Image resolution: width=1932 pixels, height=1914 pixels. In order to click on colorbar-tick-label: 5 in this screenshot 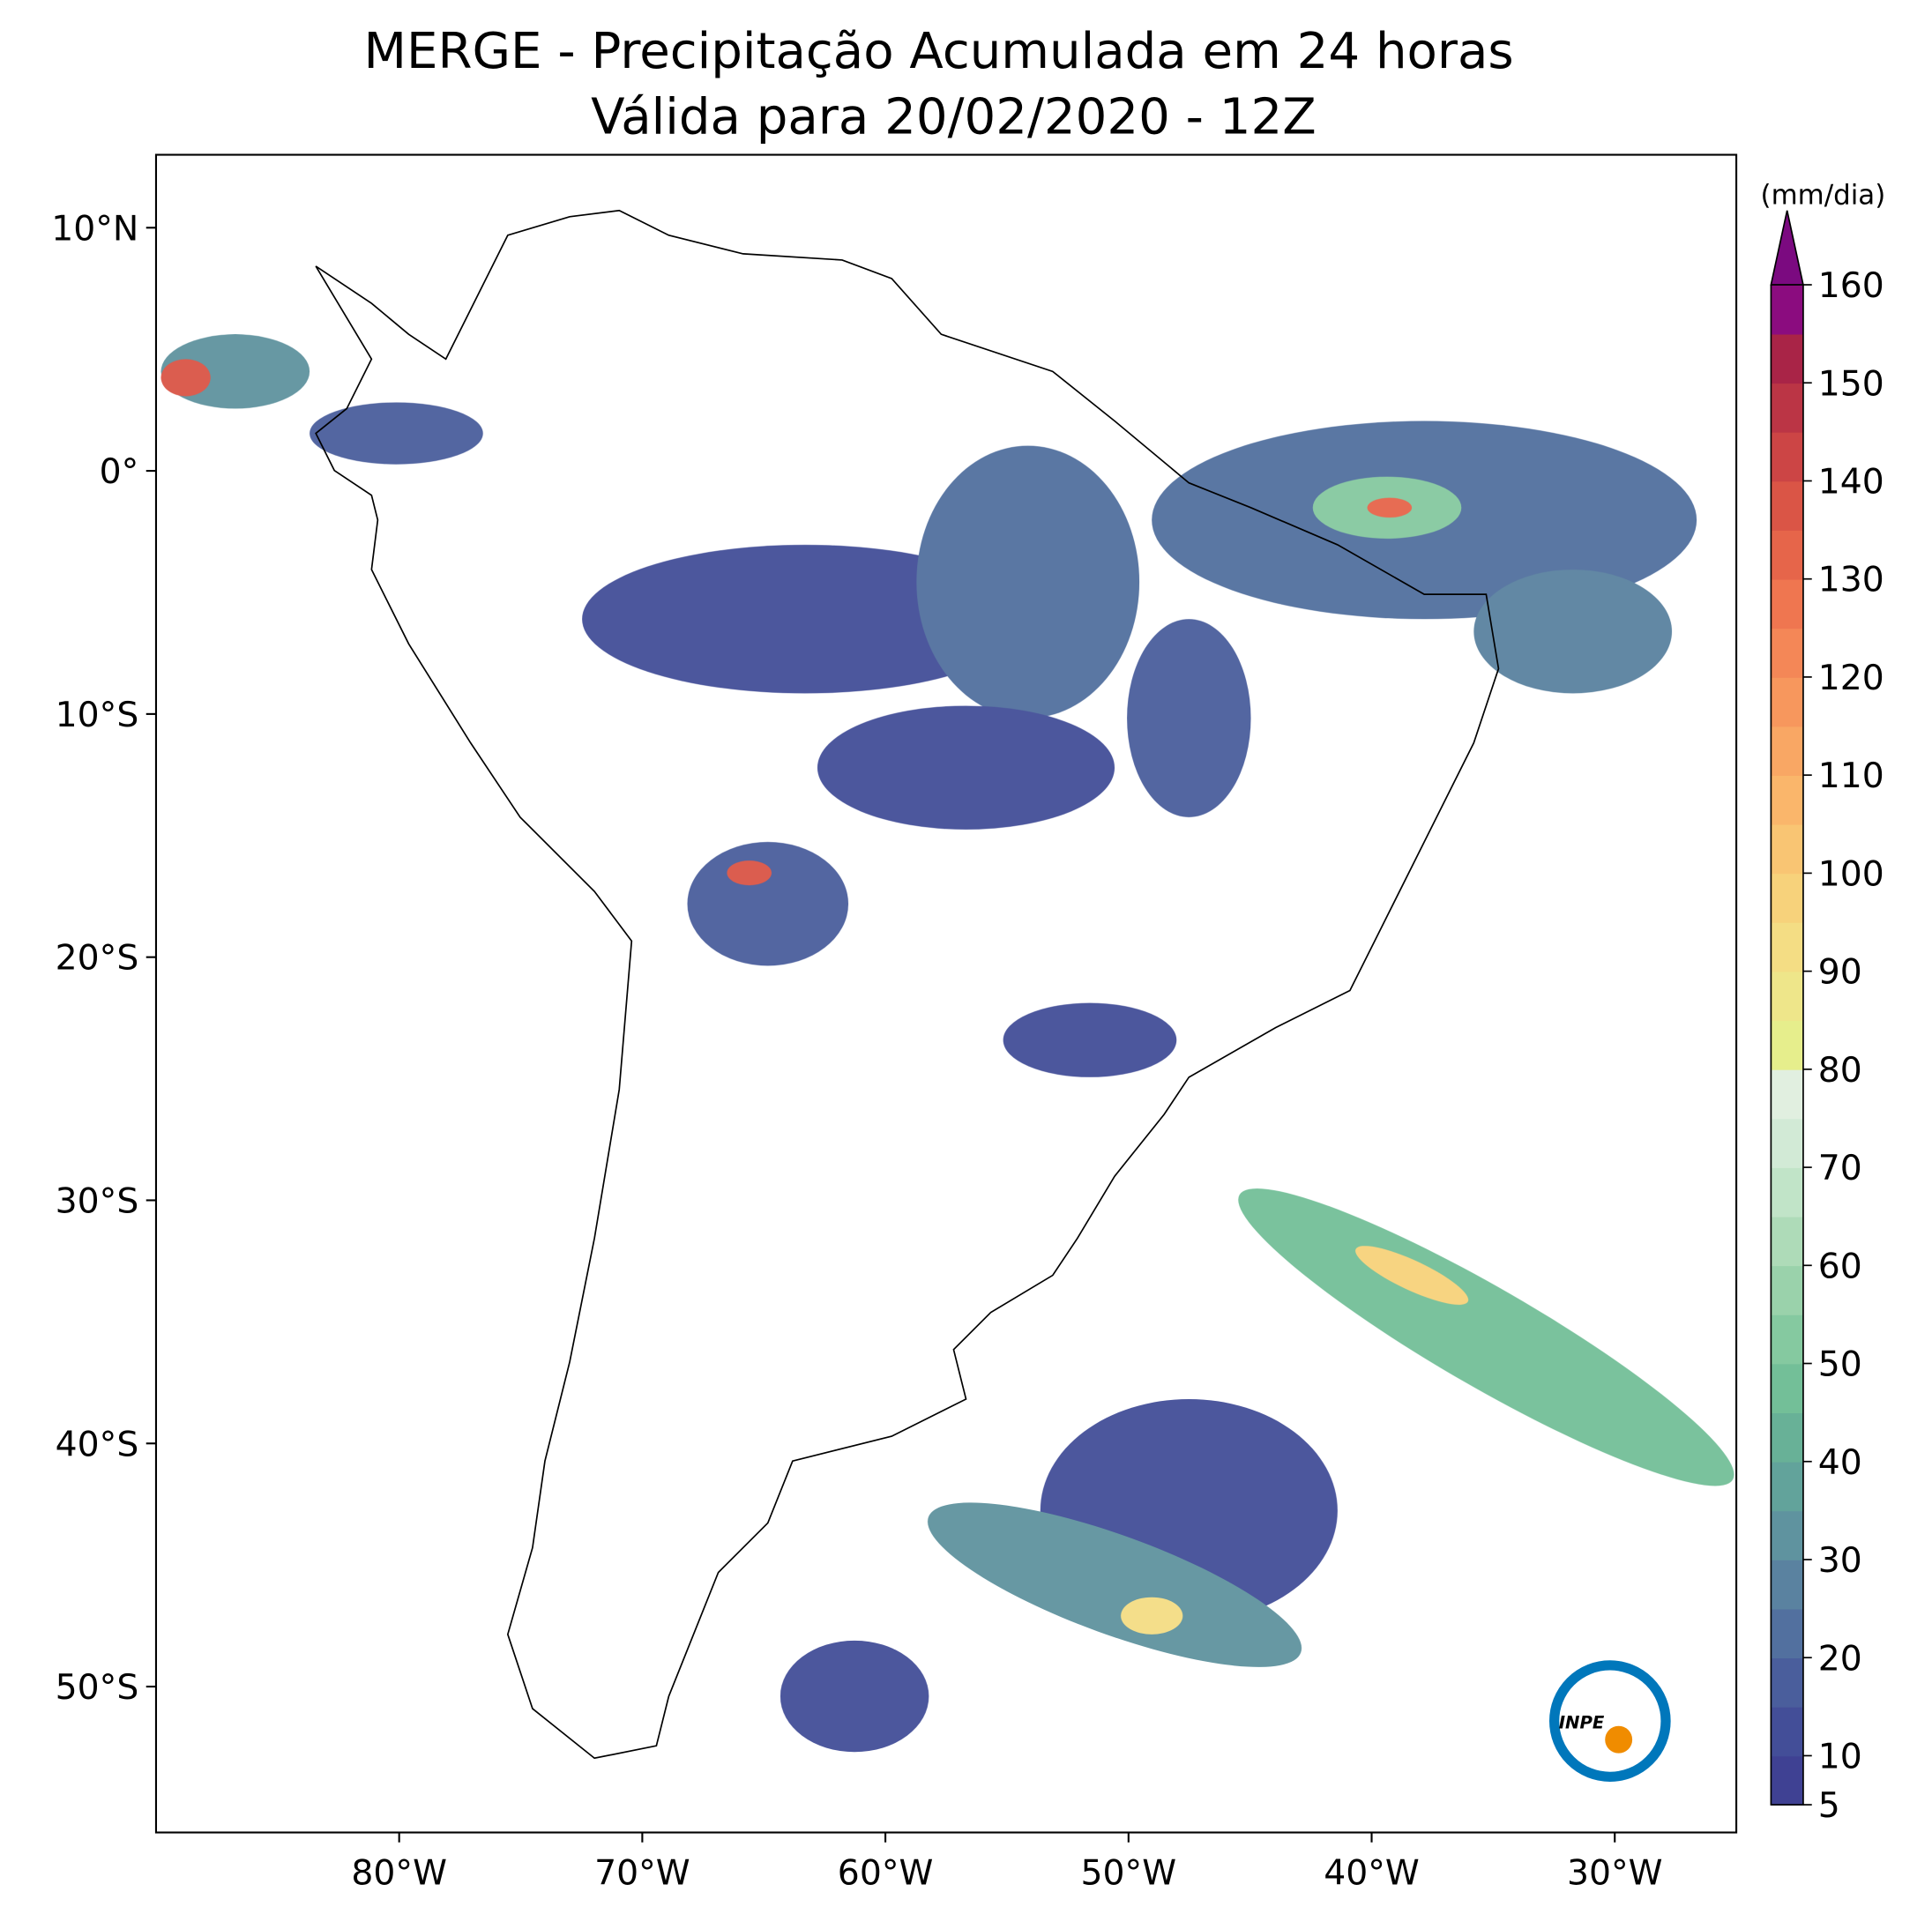, I will do `click(1829, 1806)`.